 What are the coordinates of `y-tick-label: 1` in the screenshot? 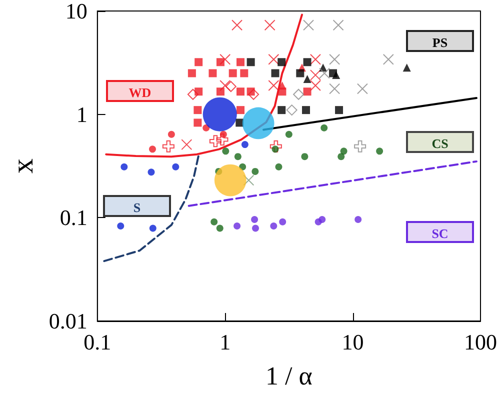 It's located at (82, 114).